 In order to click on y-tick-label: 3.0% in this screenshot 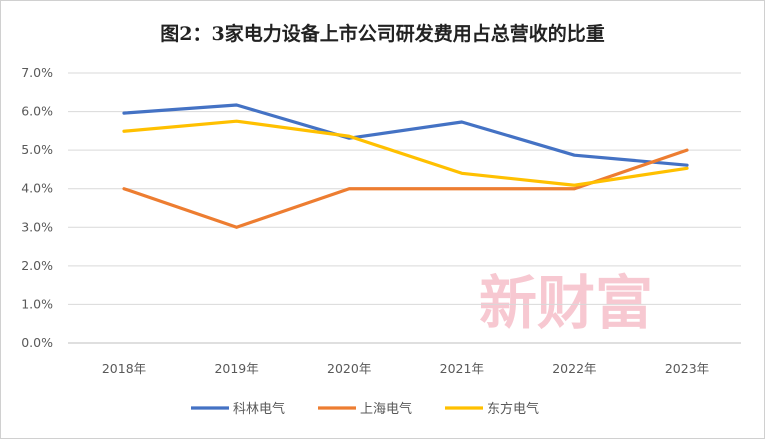, I will do `click(37, 226)`.